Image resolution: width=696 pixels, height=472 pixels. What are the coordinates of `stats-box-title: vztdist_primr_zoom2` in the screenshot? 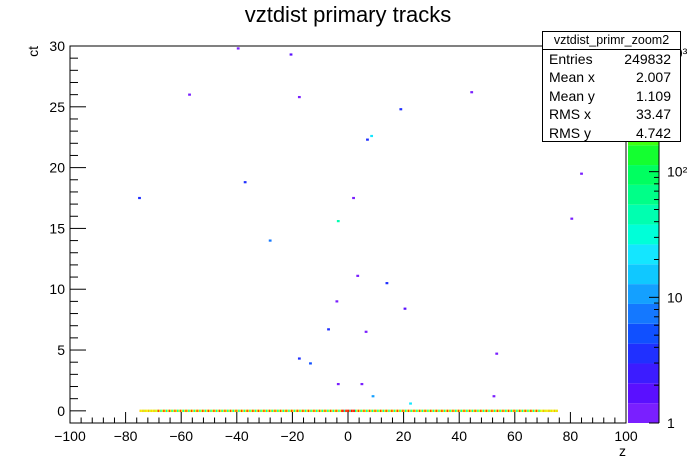 It's located at (611, 41).